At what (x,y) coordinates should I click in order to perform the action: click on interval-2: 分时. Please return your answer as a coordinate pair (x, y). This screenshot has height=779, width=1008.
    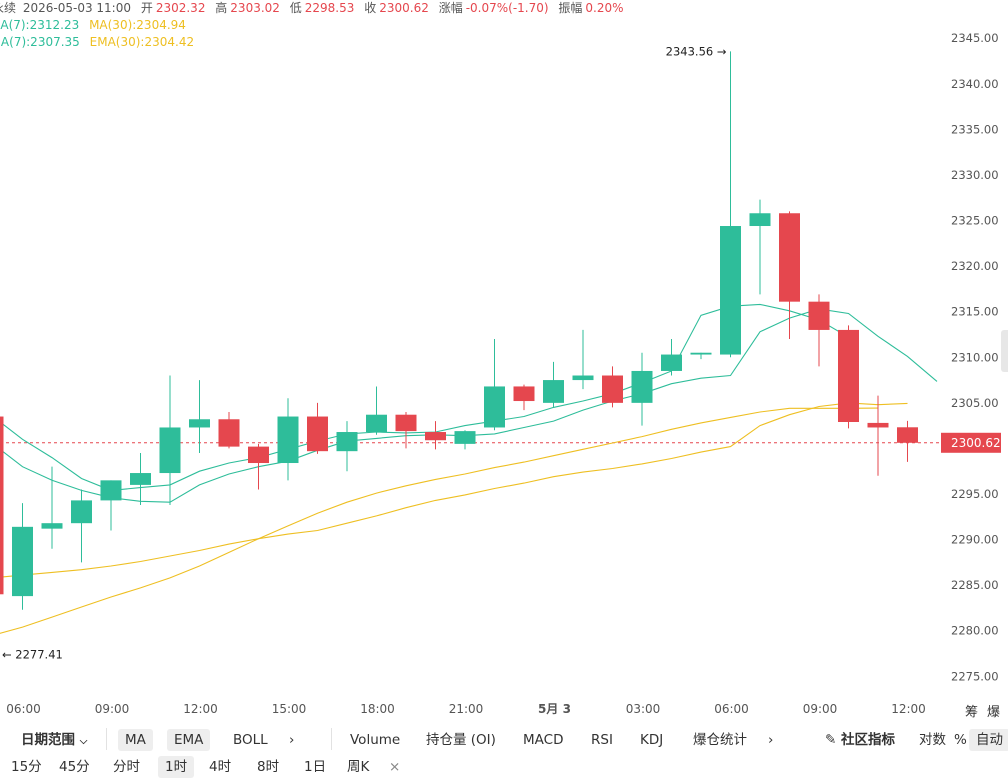
    Looking at the image, I should click on (126, 767).